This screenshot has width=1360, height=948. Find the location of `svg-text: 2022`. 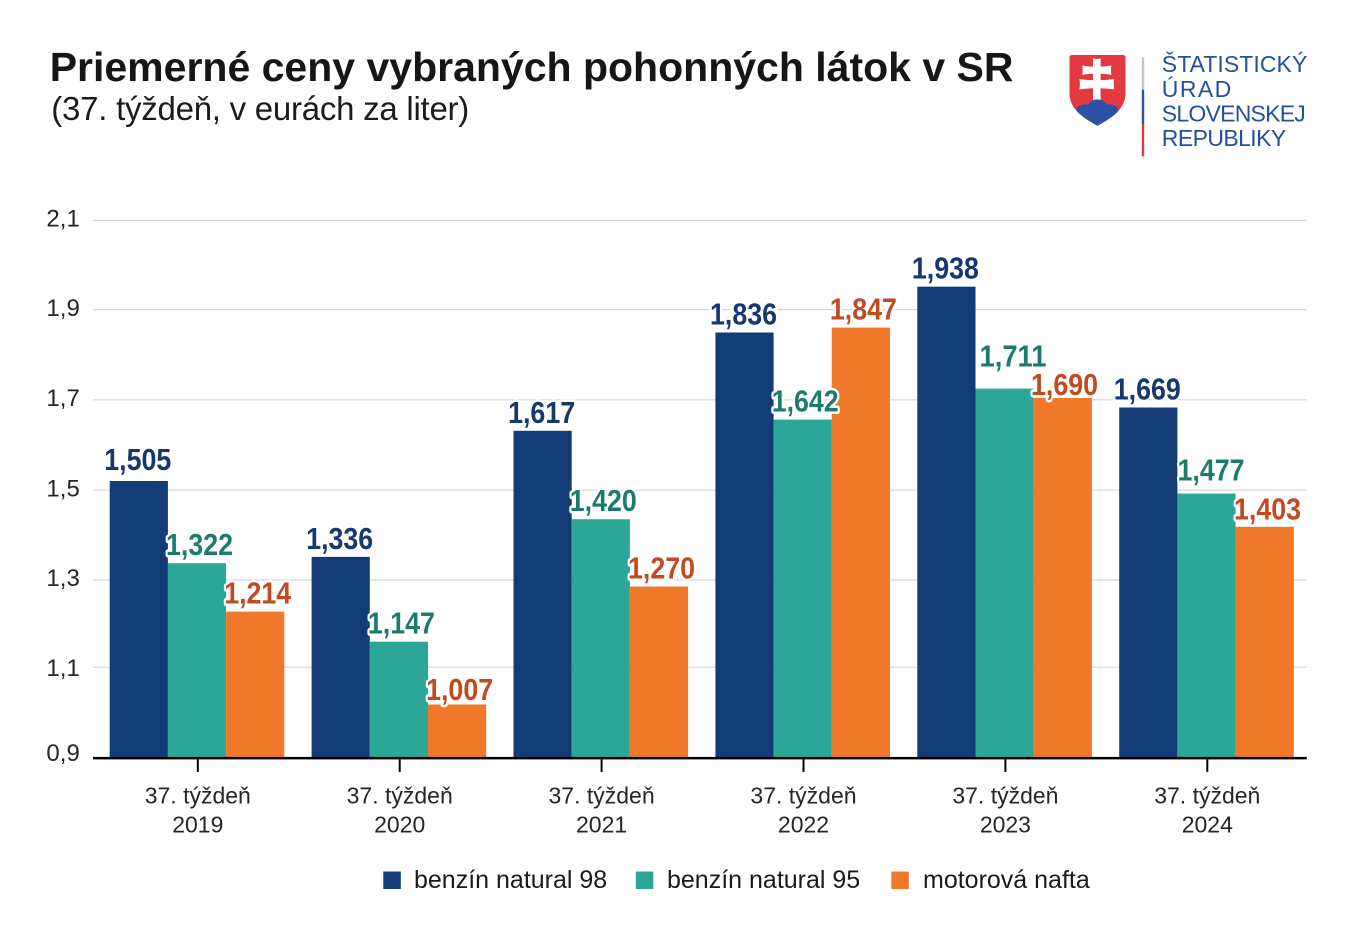

svg-text: 2022 is located at coordinates (803, 825).